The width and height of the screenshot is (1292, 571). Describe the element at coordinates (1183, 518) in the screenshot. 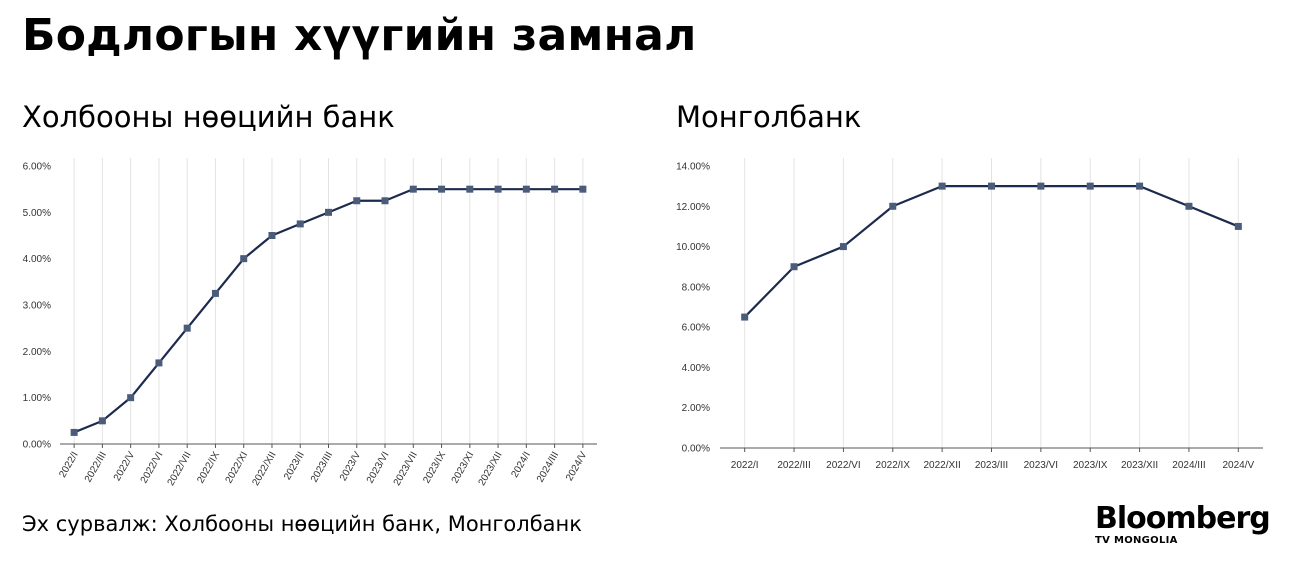

I see `logo-main-text: Bloomberg` at that location.